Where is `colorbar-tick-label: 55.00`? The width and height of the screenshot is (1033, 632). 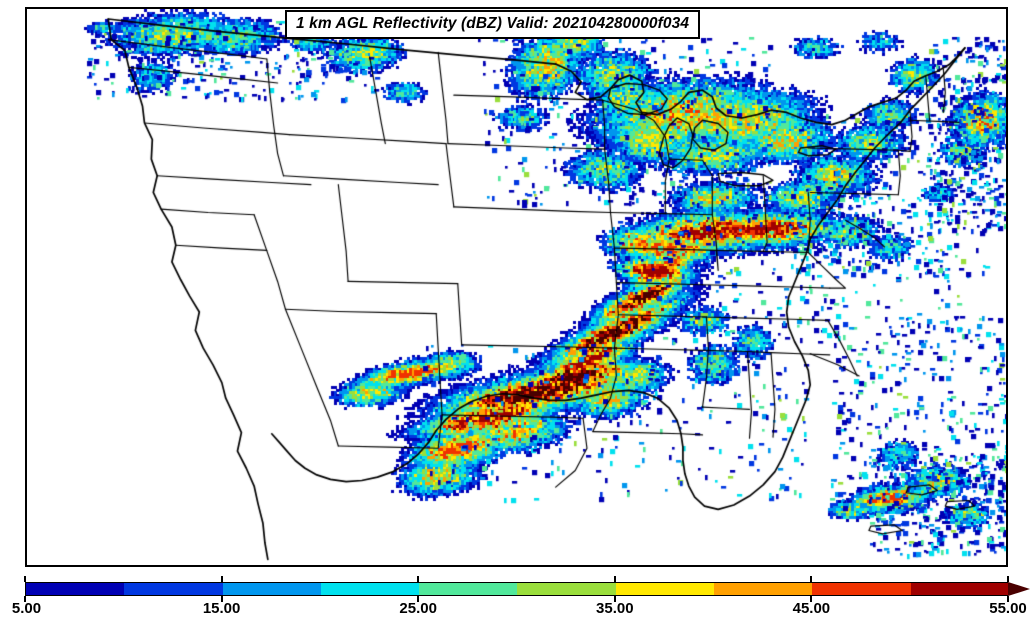
colorbar-tick-label: 55.00 is located at coordinates (1008, 608).